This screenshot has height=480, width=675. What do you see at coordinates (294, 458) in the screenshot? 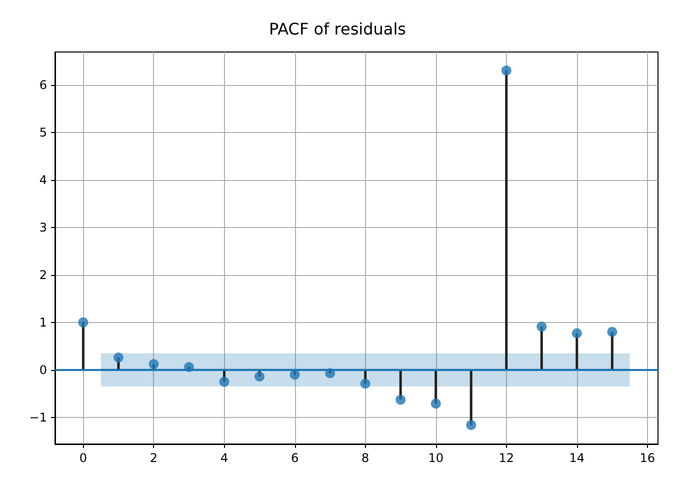
I see `x-tick-label: 6` at bounding box center [294, 458].